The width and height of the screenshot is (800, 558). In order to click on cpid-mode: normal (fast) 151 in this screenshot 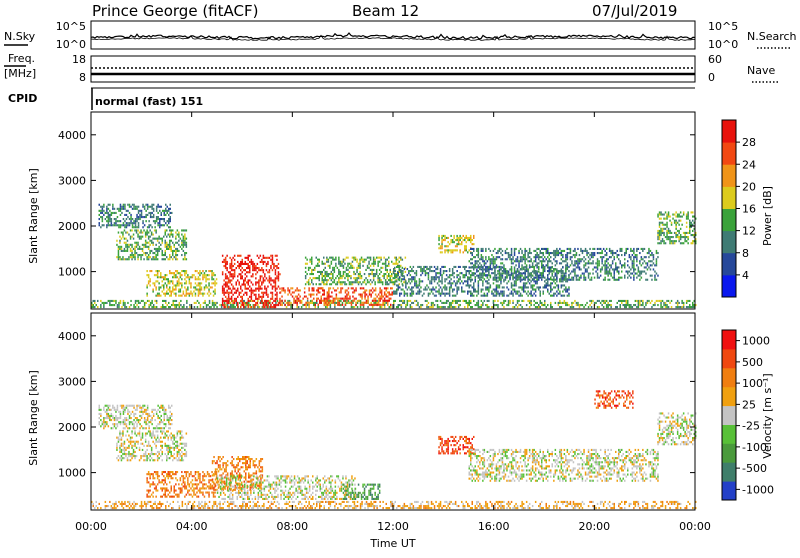, I will do `click(149, 101)`.